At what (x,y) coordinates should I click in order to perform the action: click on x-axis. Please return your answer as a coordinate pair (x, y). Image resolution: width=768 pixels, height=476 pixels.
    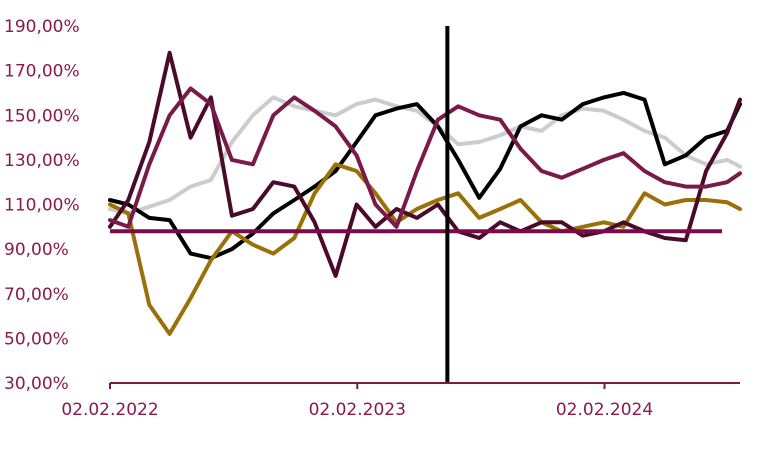
    Looking at the image, I should click on (424, 385).